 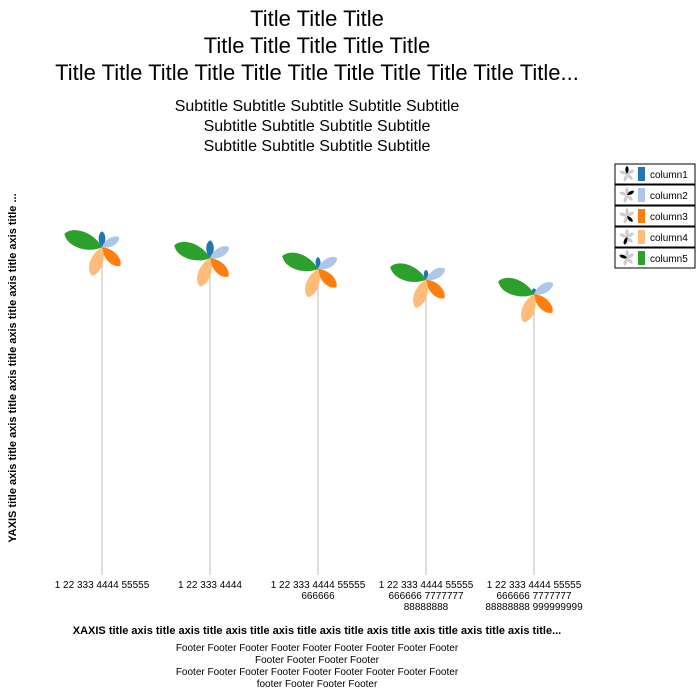 What do you see at coordinates (317, 684) in the screenshot?
I see `footer-line: footer Footer Footer Footer` at bounding box center [317, 684].